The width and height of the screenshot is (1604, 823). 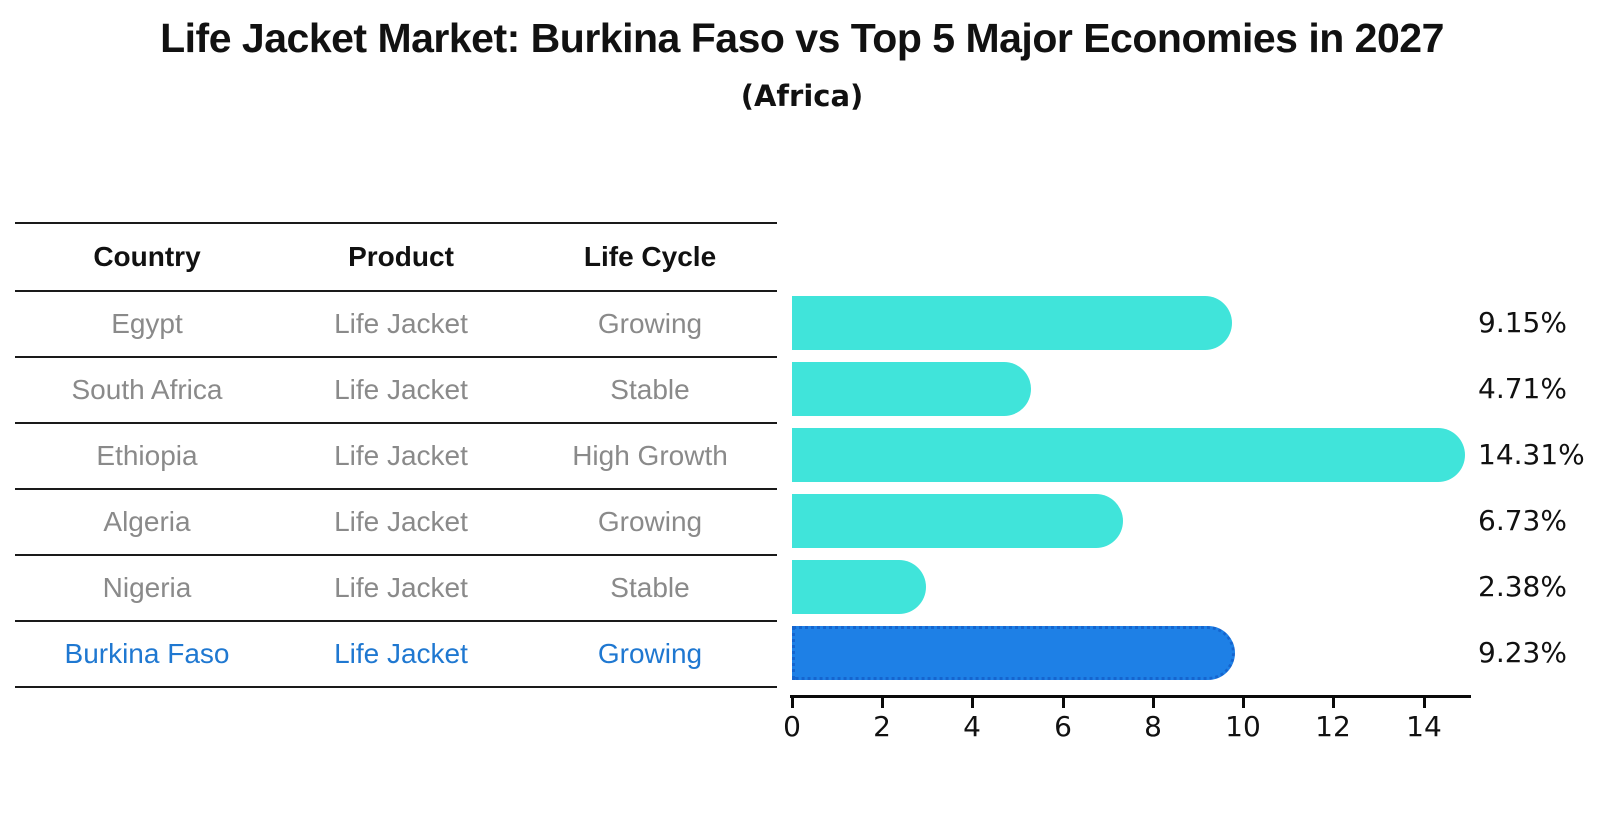 What do you see at coordinates (147, 323) in the screenshot?
I see `table-cell-country: Egypt` at bounding box center [147, 323].